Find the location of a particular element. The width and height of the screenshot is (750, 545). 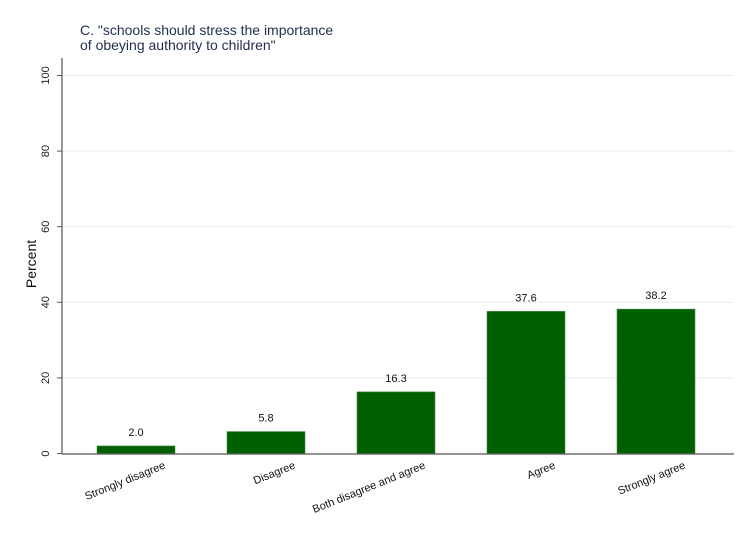

x-tick-label: Disagree is located at coordinates (274, 474).